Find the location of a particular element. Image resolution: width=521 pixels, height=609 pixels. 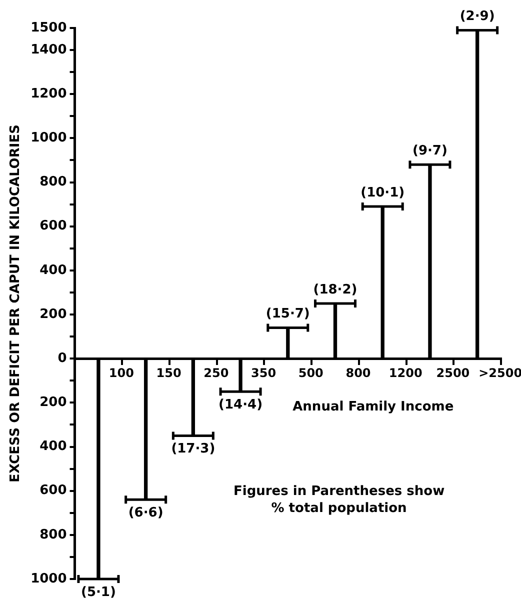

y-tick-label: 1400 is located at coordinates (48, 50).